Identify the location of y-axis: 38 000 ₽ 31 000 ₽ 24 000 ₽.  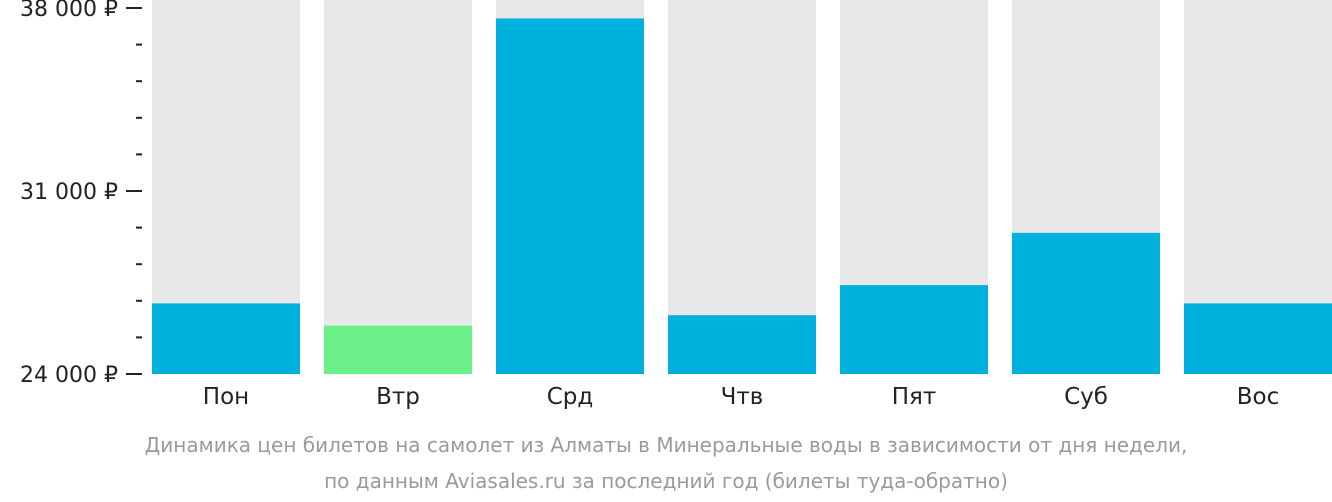
(81, 194).